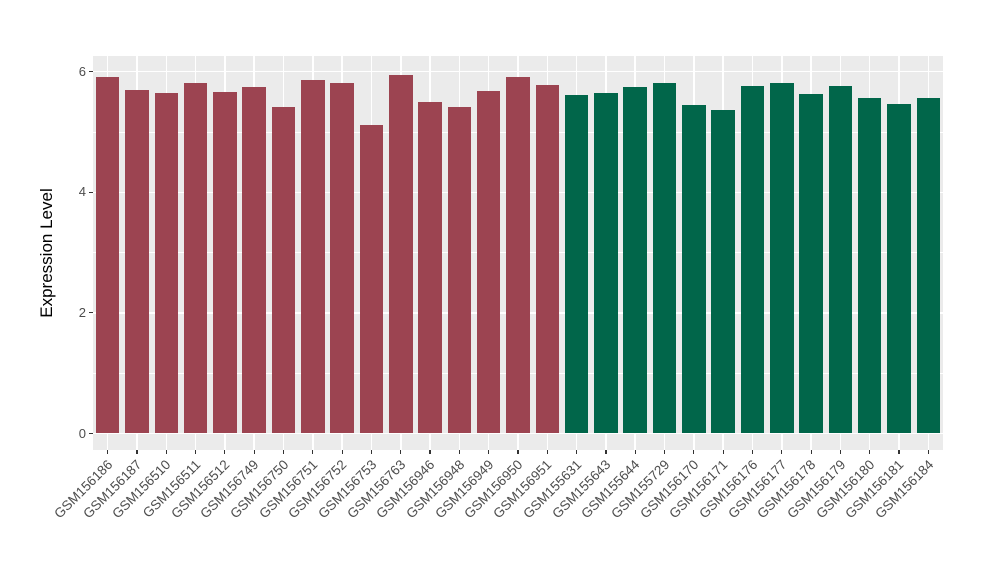  Describe the element at coordinates (82, 312) in the screenshot. I see `y-tick-label: 2` at that location.